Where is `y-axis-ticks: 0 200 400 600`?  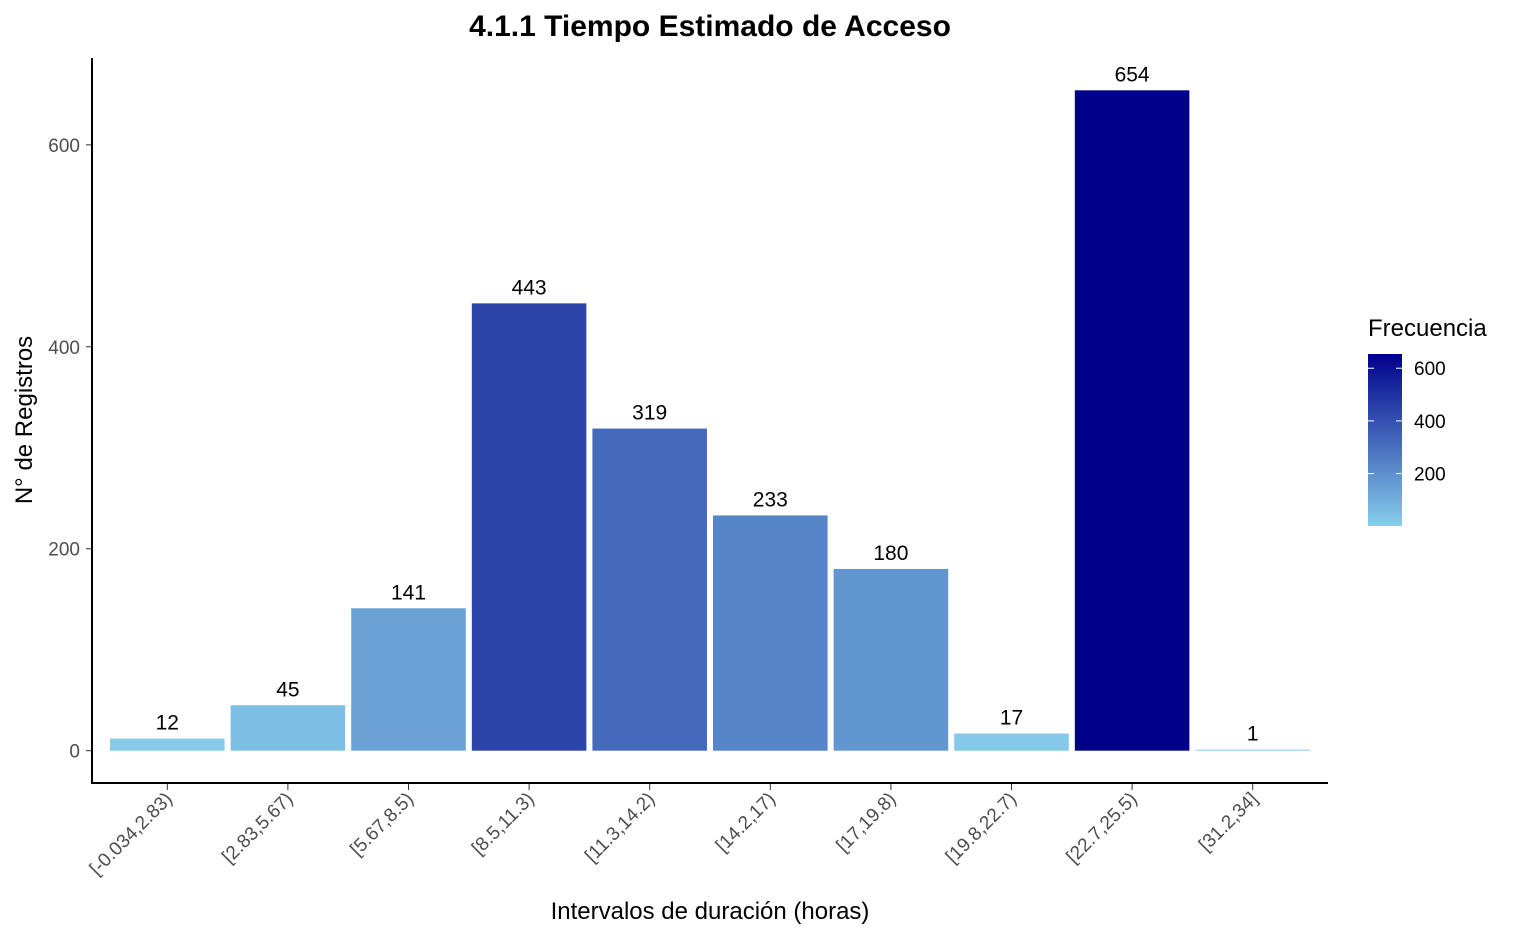 y-axis-ticks: 0 200 400 600 is located at coordinates (69, 449).